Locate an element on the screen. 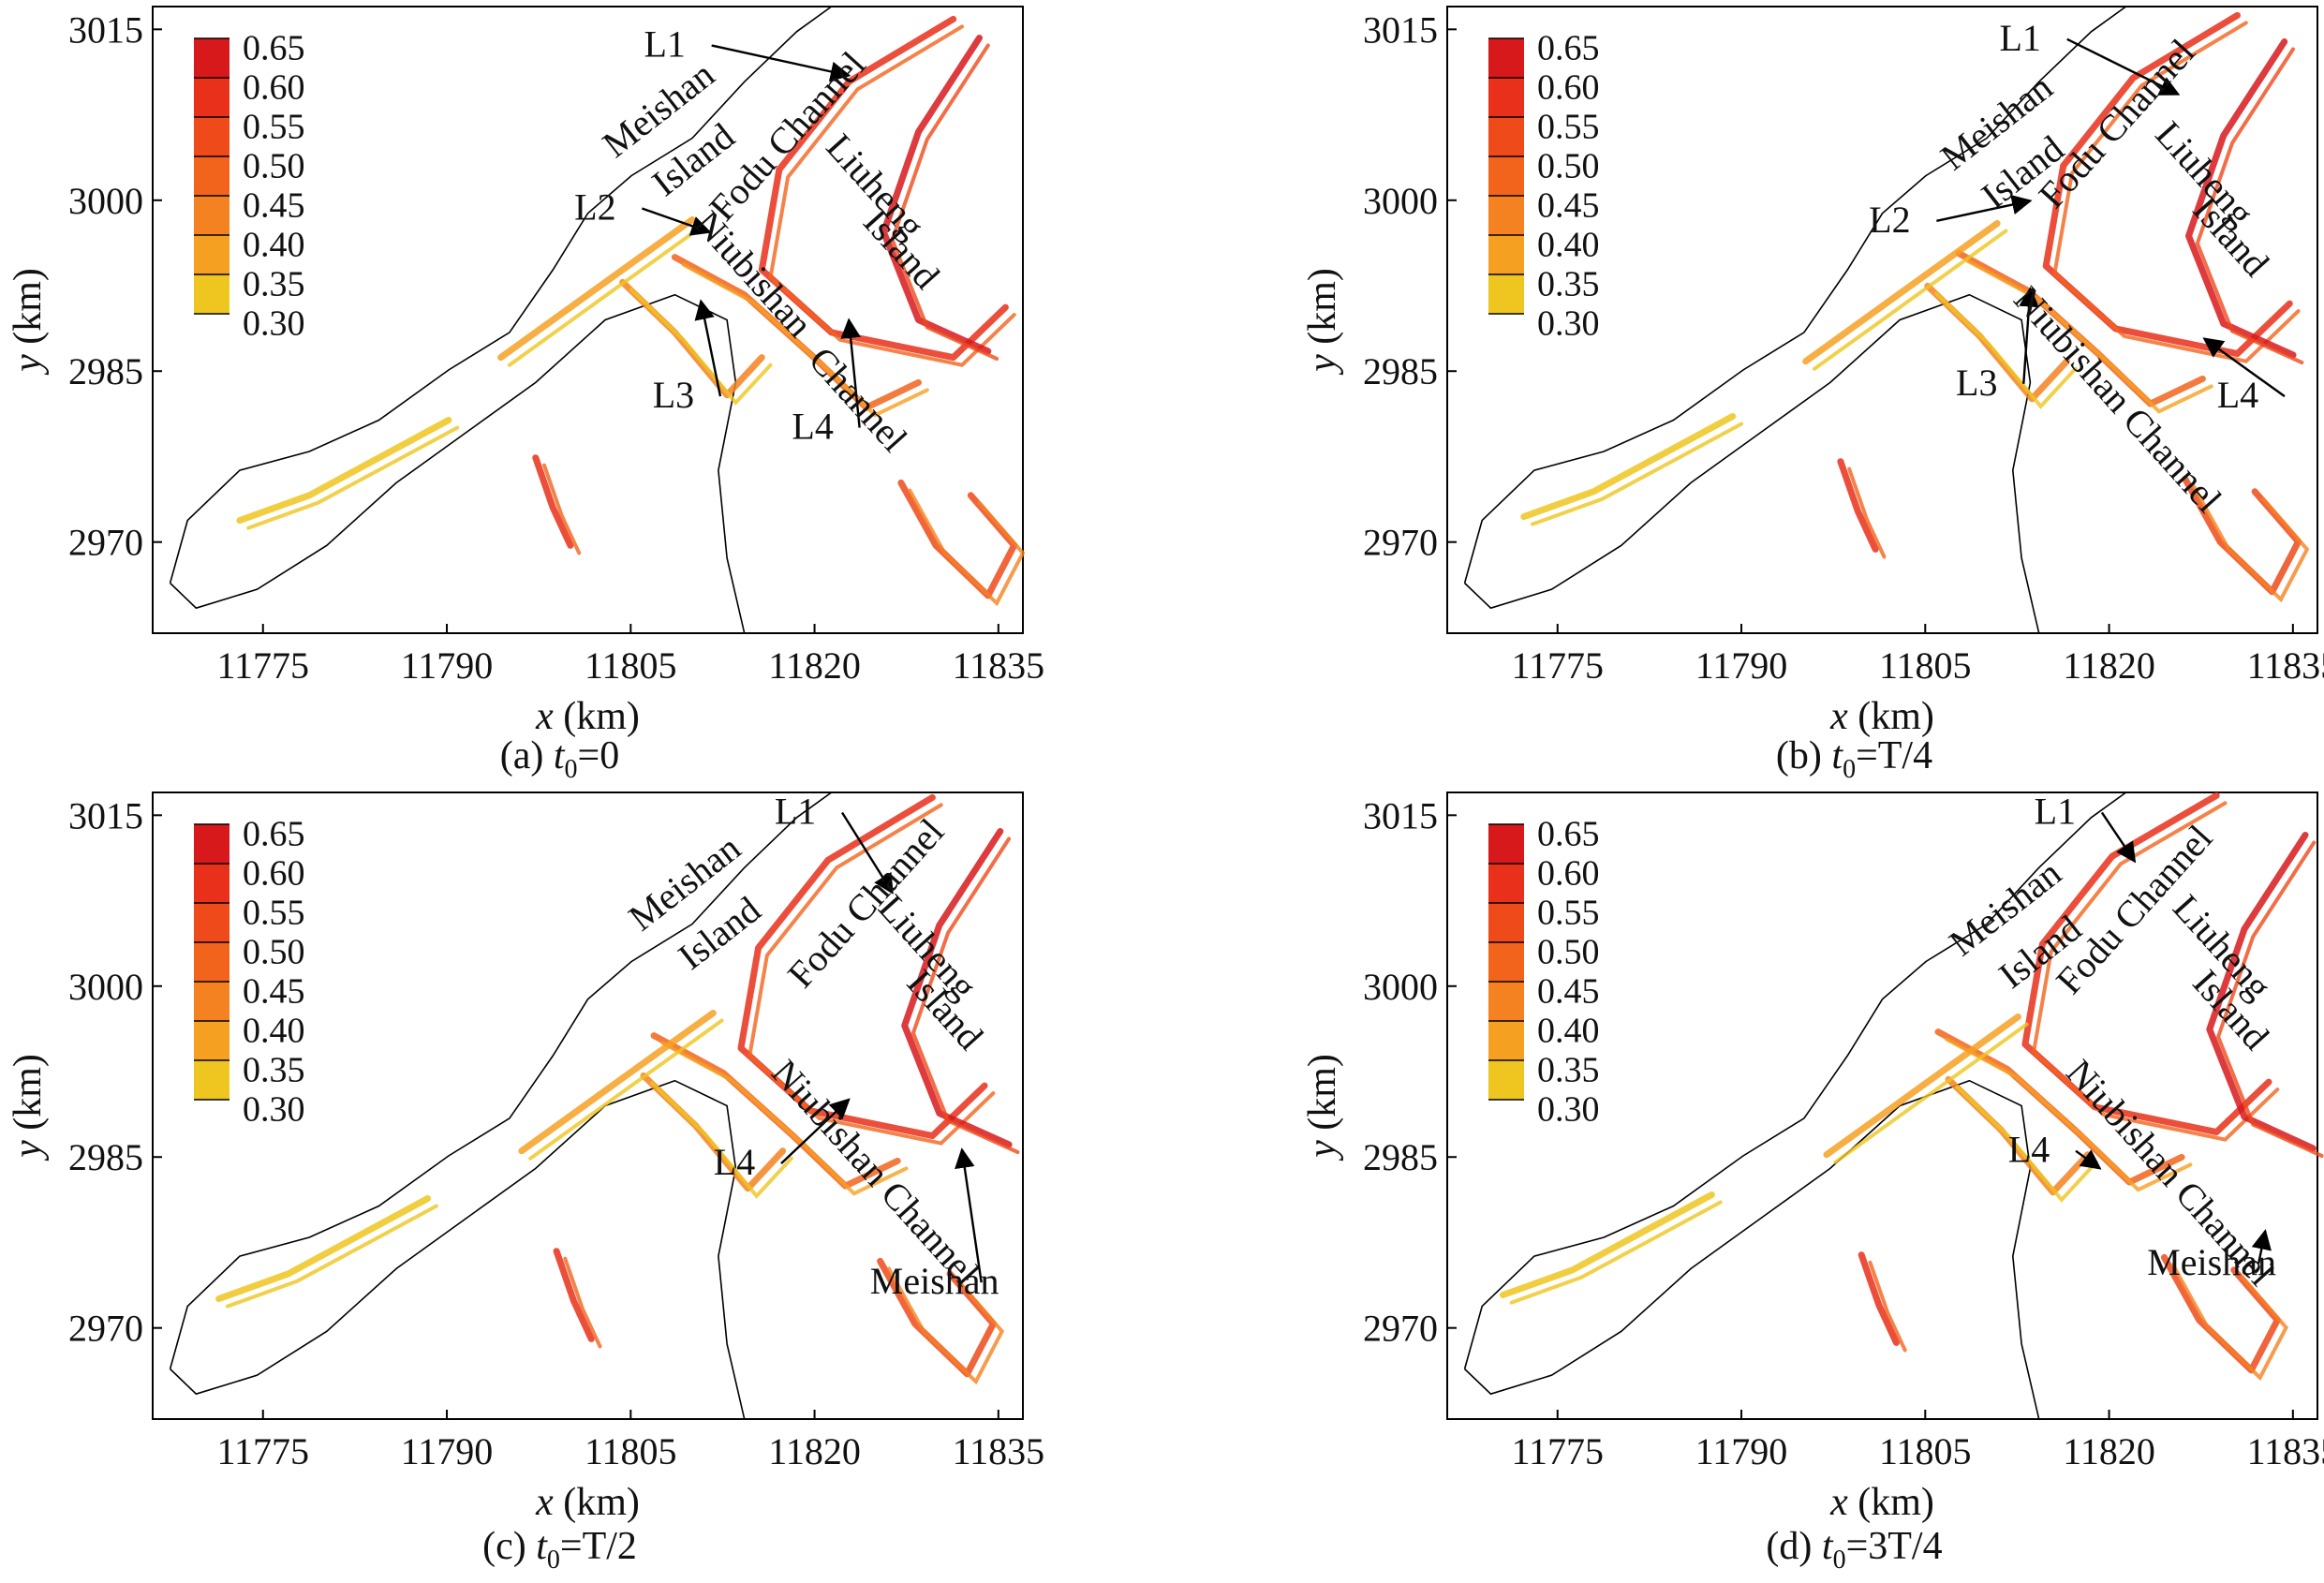  x-tick-label: 11835 is located at coordinates (999, 1451).